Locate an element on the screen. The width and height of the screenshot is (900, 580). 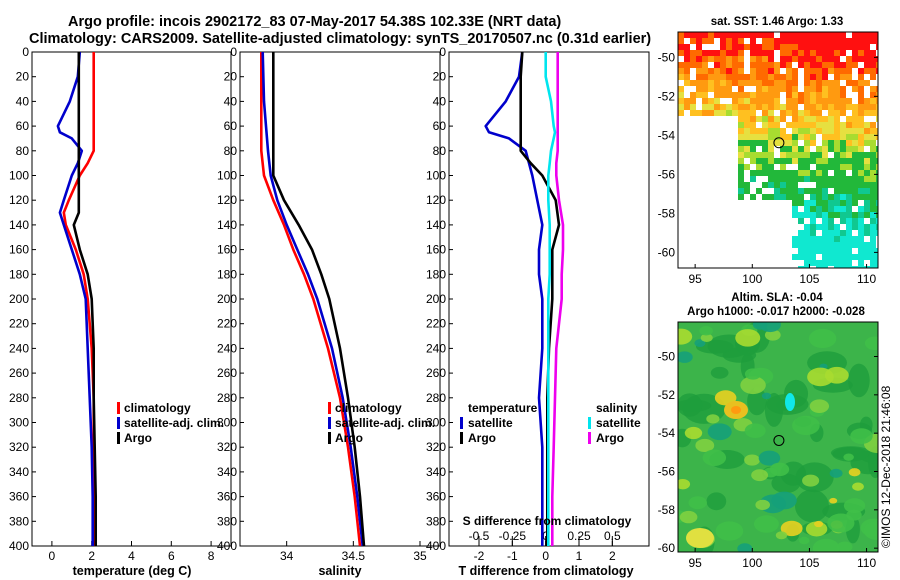
y-tick-label: 380 is located at coordinates (19, 521).